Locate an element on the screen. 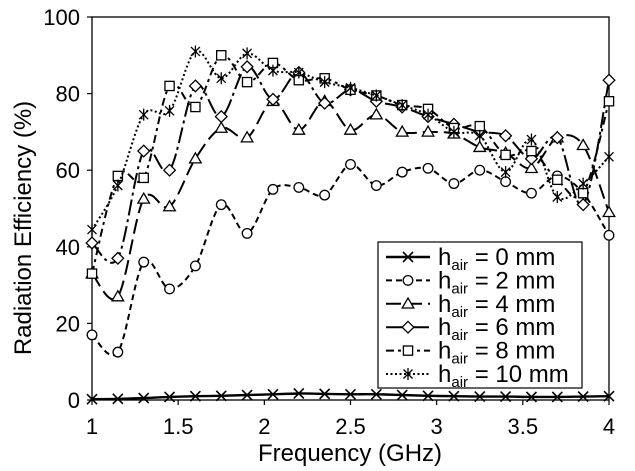 The width and height of the screenshot is (635, 471). legend-item-hair-10-mm: hair = 10 mm is located at coordinates (477, 376).